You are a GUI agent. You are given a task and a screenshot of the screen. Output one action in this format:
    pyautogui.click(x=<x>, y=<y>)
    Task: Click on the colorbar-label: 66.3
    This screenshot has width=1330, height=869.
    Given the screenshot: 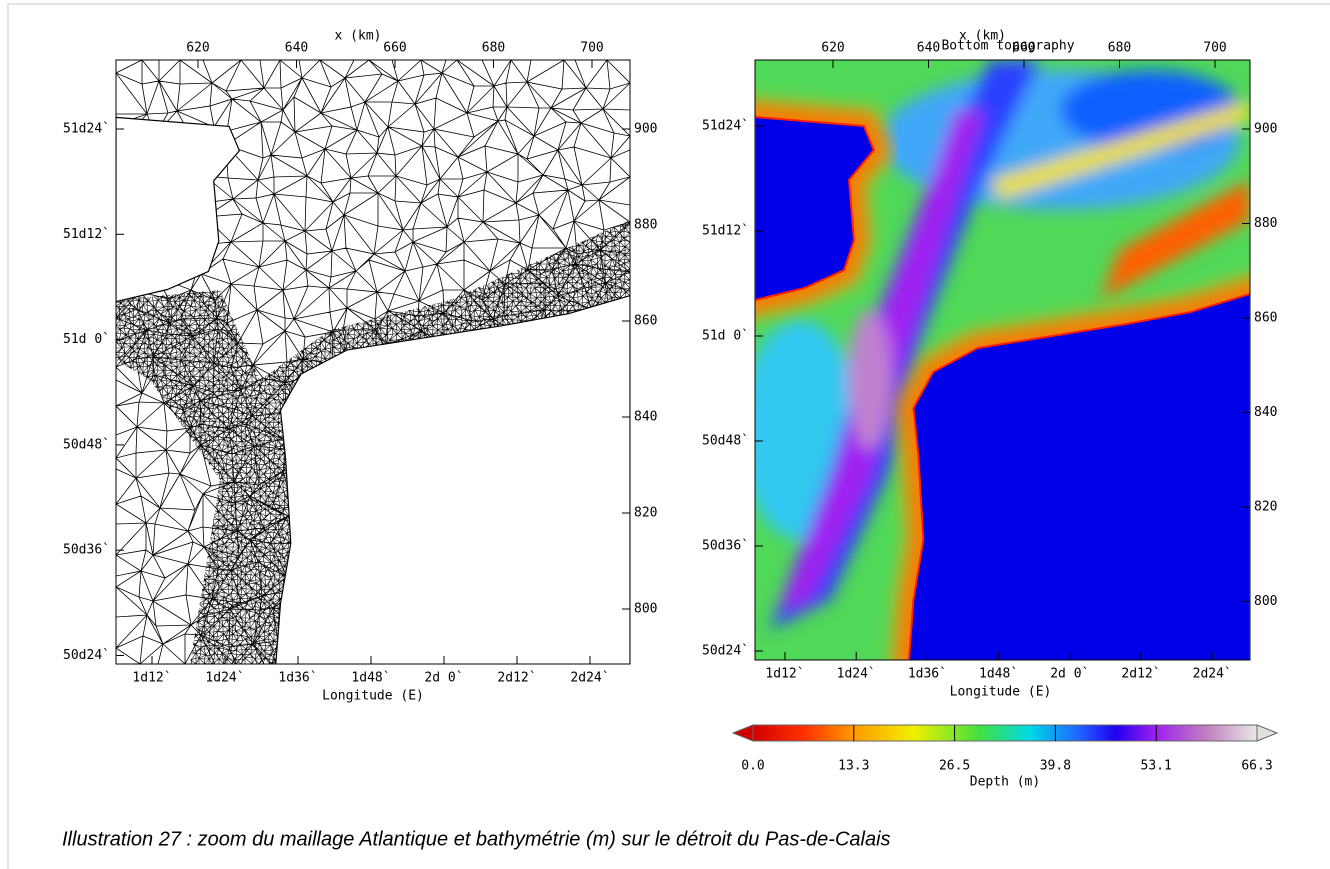 What is the action you would take?
    pyautogui.click(x=1256, y=766)
    